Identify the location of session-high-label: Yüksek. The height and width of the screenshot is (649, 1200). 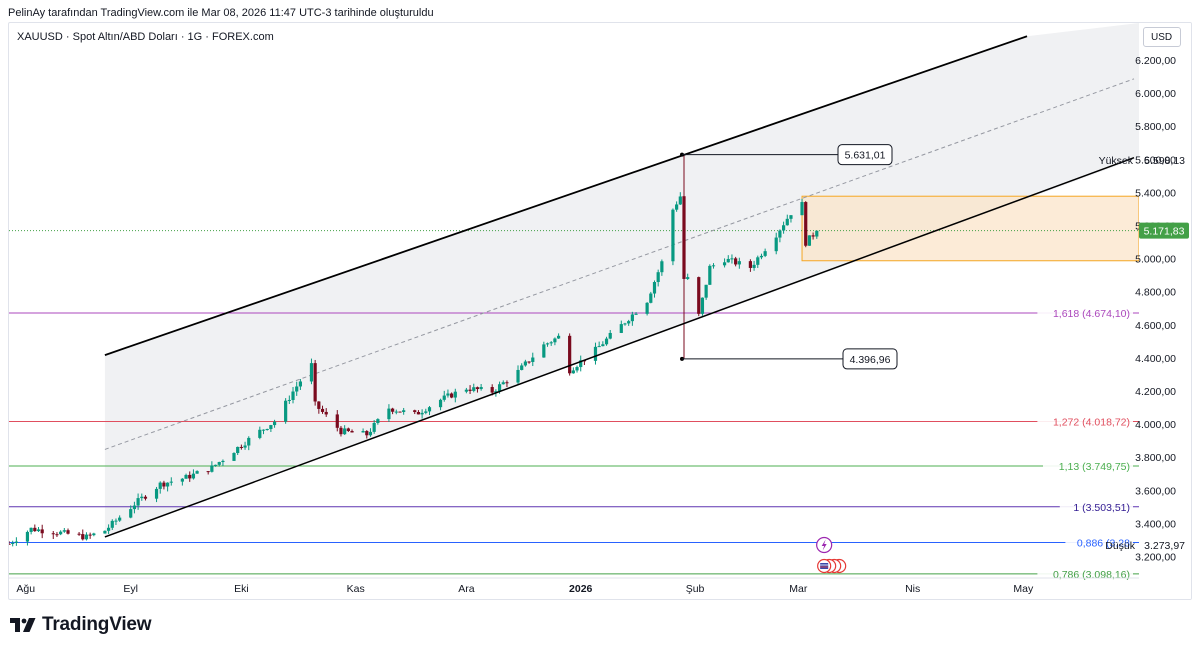
(1116, 161).